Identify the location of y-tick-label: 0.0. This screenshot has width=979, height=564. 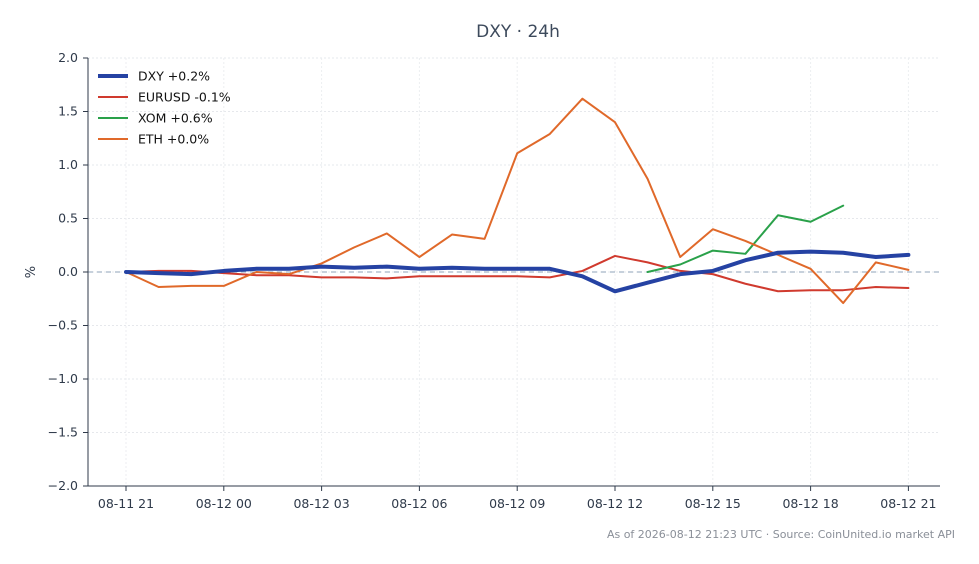
(68, 271).